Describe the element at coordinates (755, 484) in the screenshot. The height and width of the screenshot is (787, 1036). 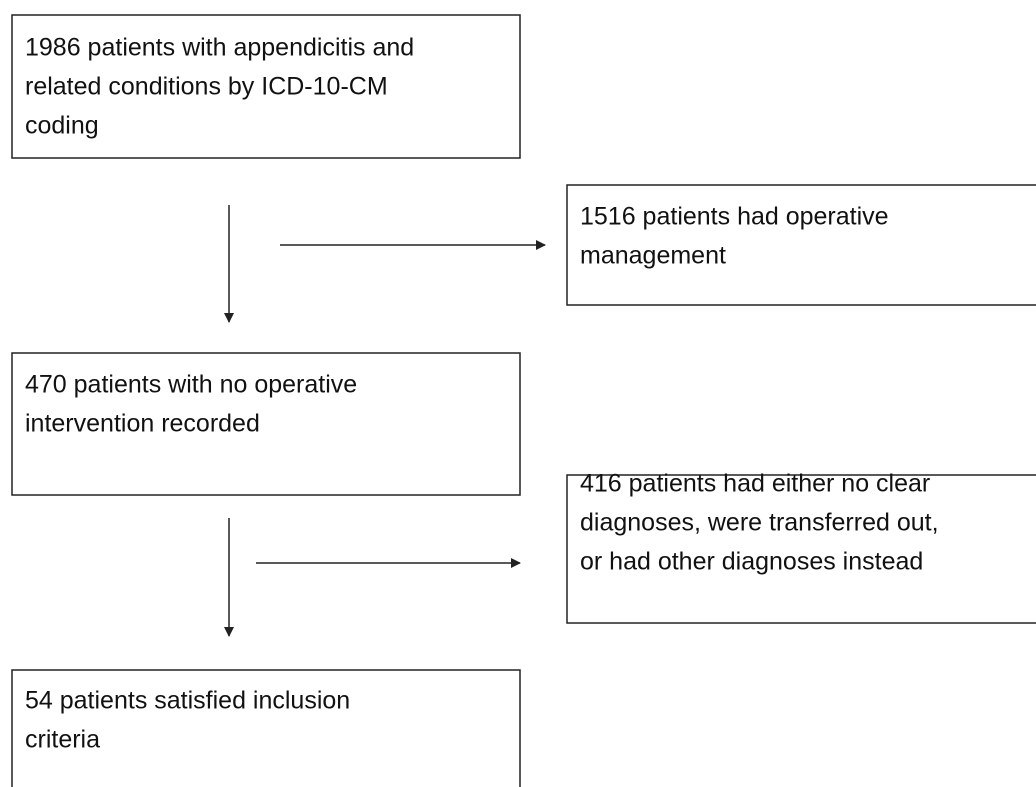
I see `node-label: 416 patients had either no clear` at that location.